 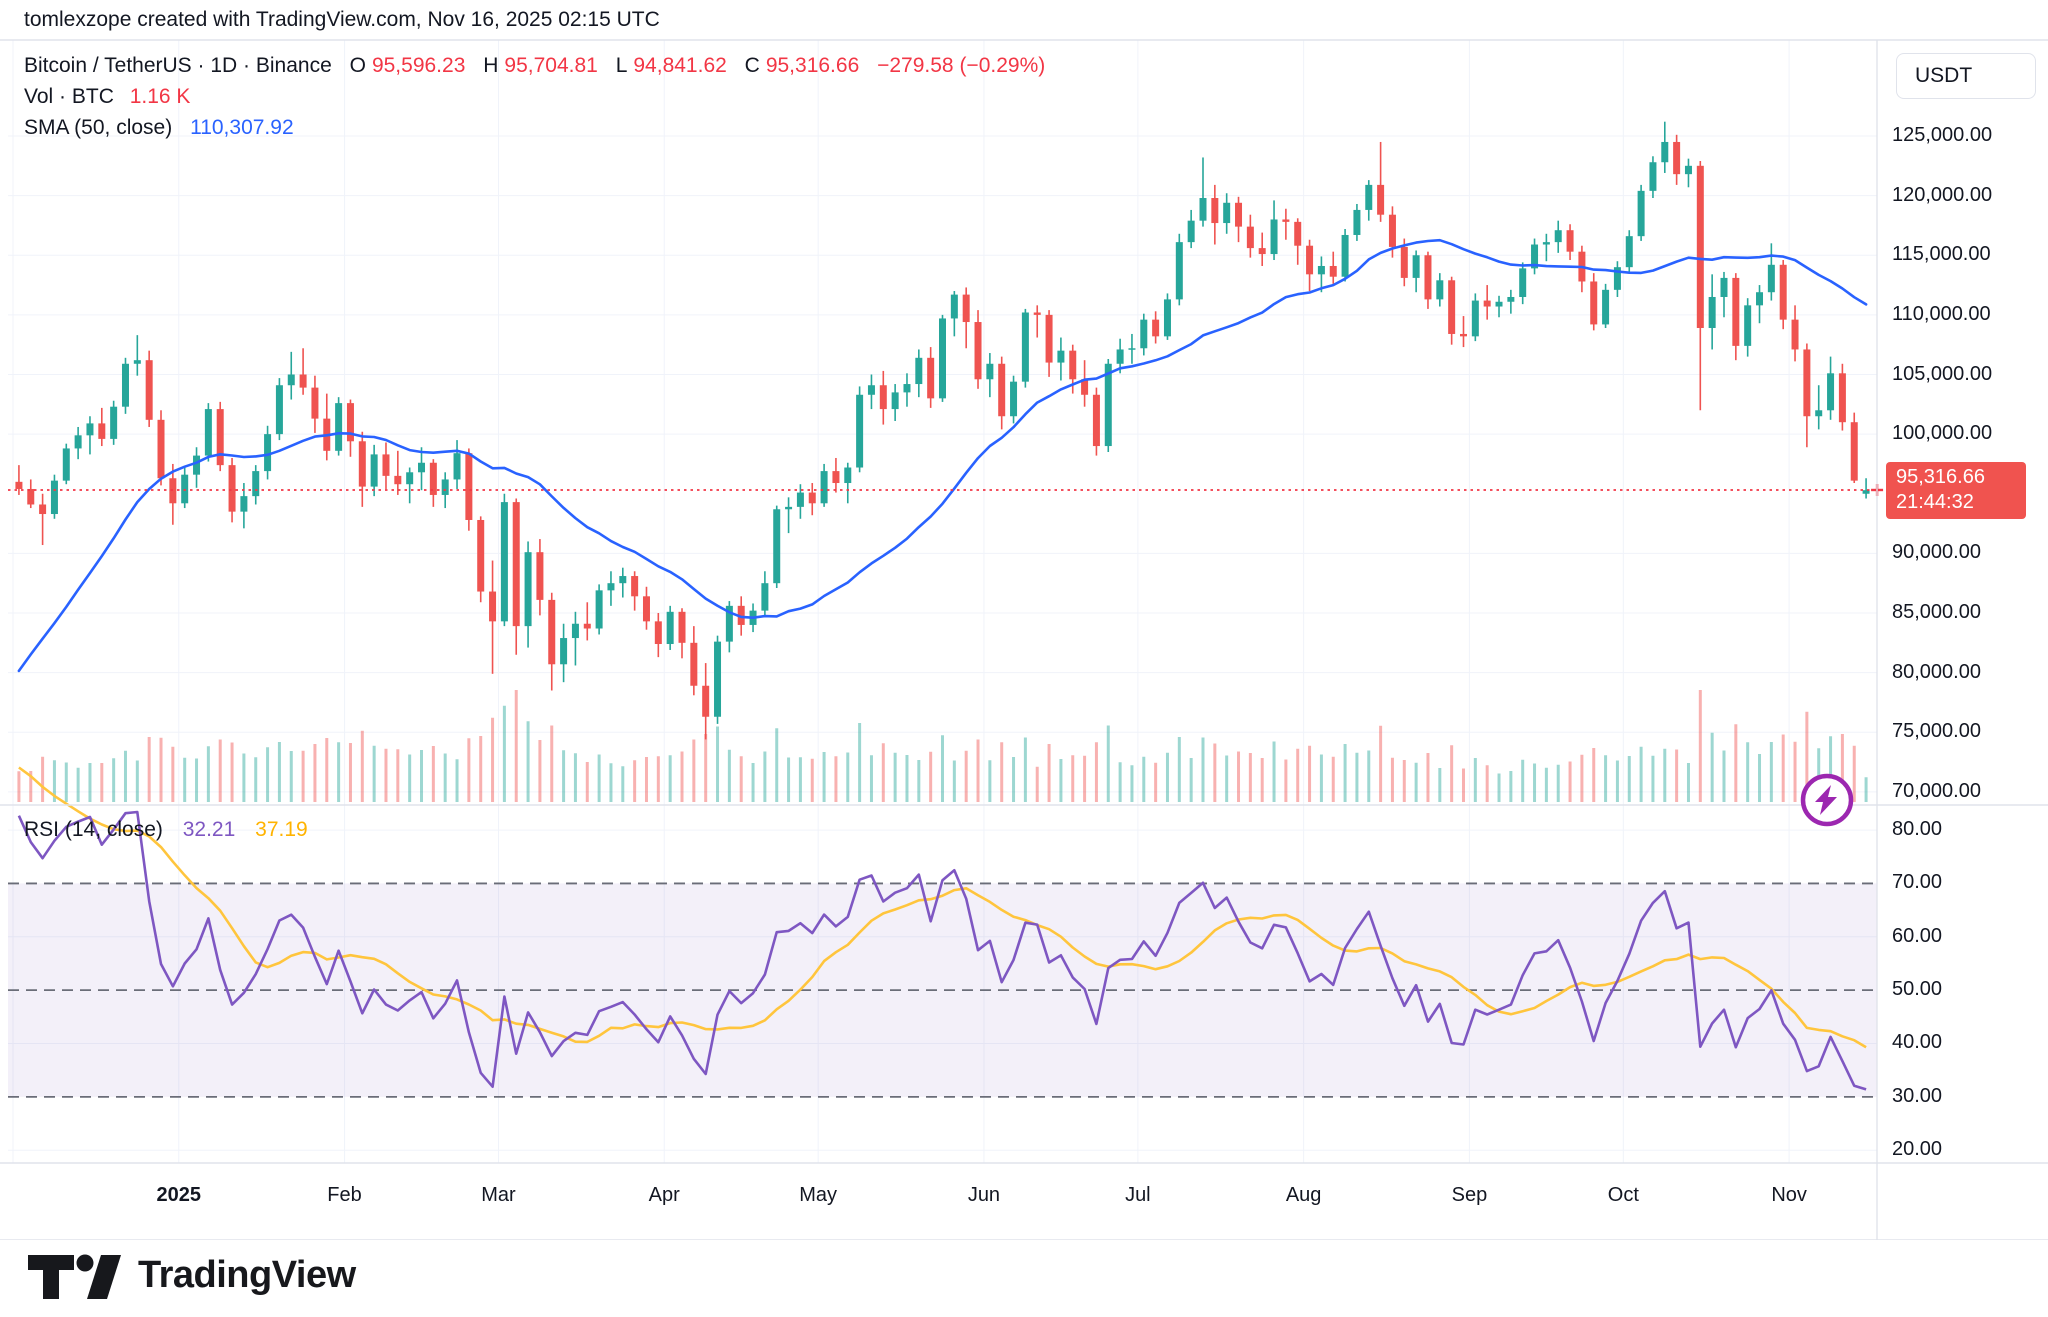 What do you see at coordinates (1942, 373) in the screenshot?
I see `price-tick-label: 105,000.00` at bounding box center [1942, 373].